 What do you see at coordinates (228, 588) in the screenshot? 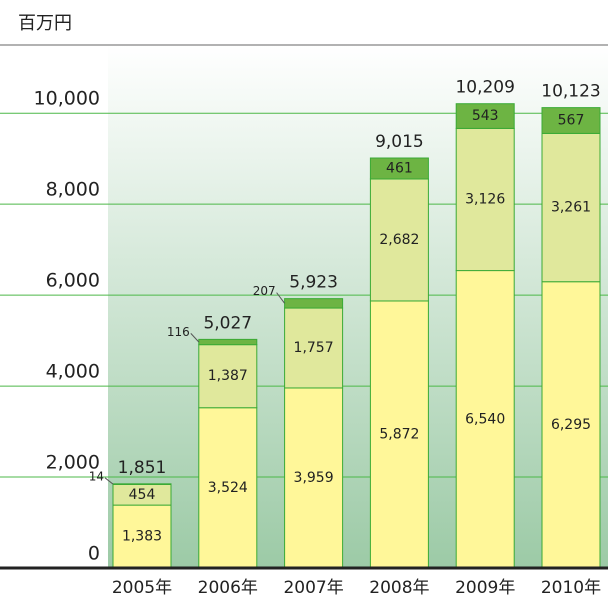
I see `x-tick-label: 2006年` at bounding box center [228, 588].